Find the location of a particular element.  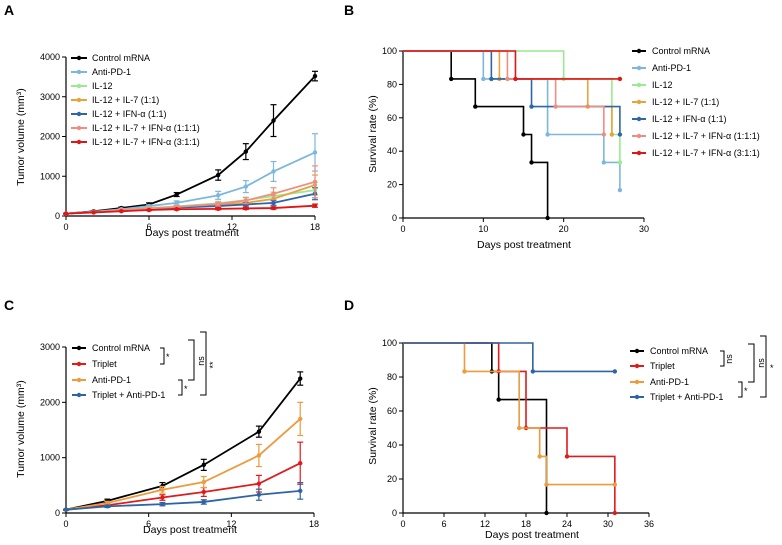

panel-a-y-tick-label: 0 is located at coordinates (57, 216).